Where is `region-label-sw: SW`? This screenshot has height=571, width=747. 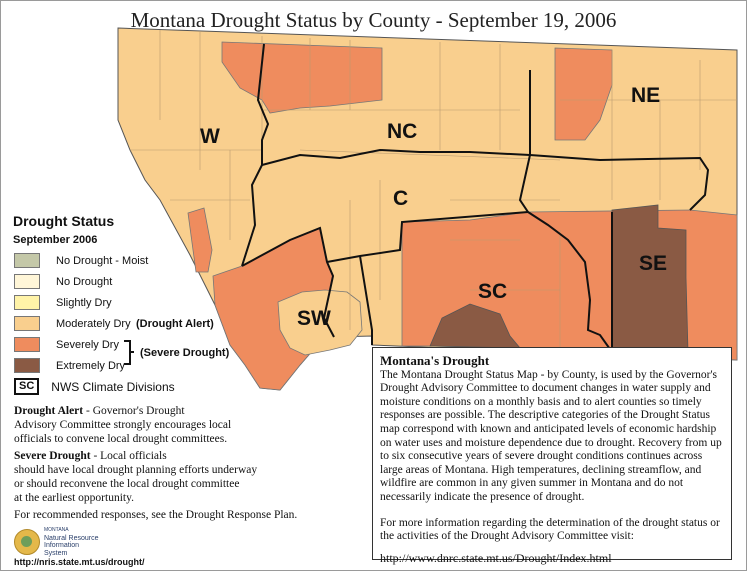 region-label-sw: SW is located at coordinates (314, 318).